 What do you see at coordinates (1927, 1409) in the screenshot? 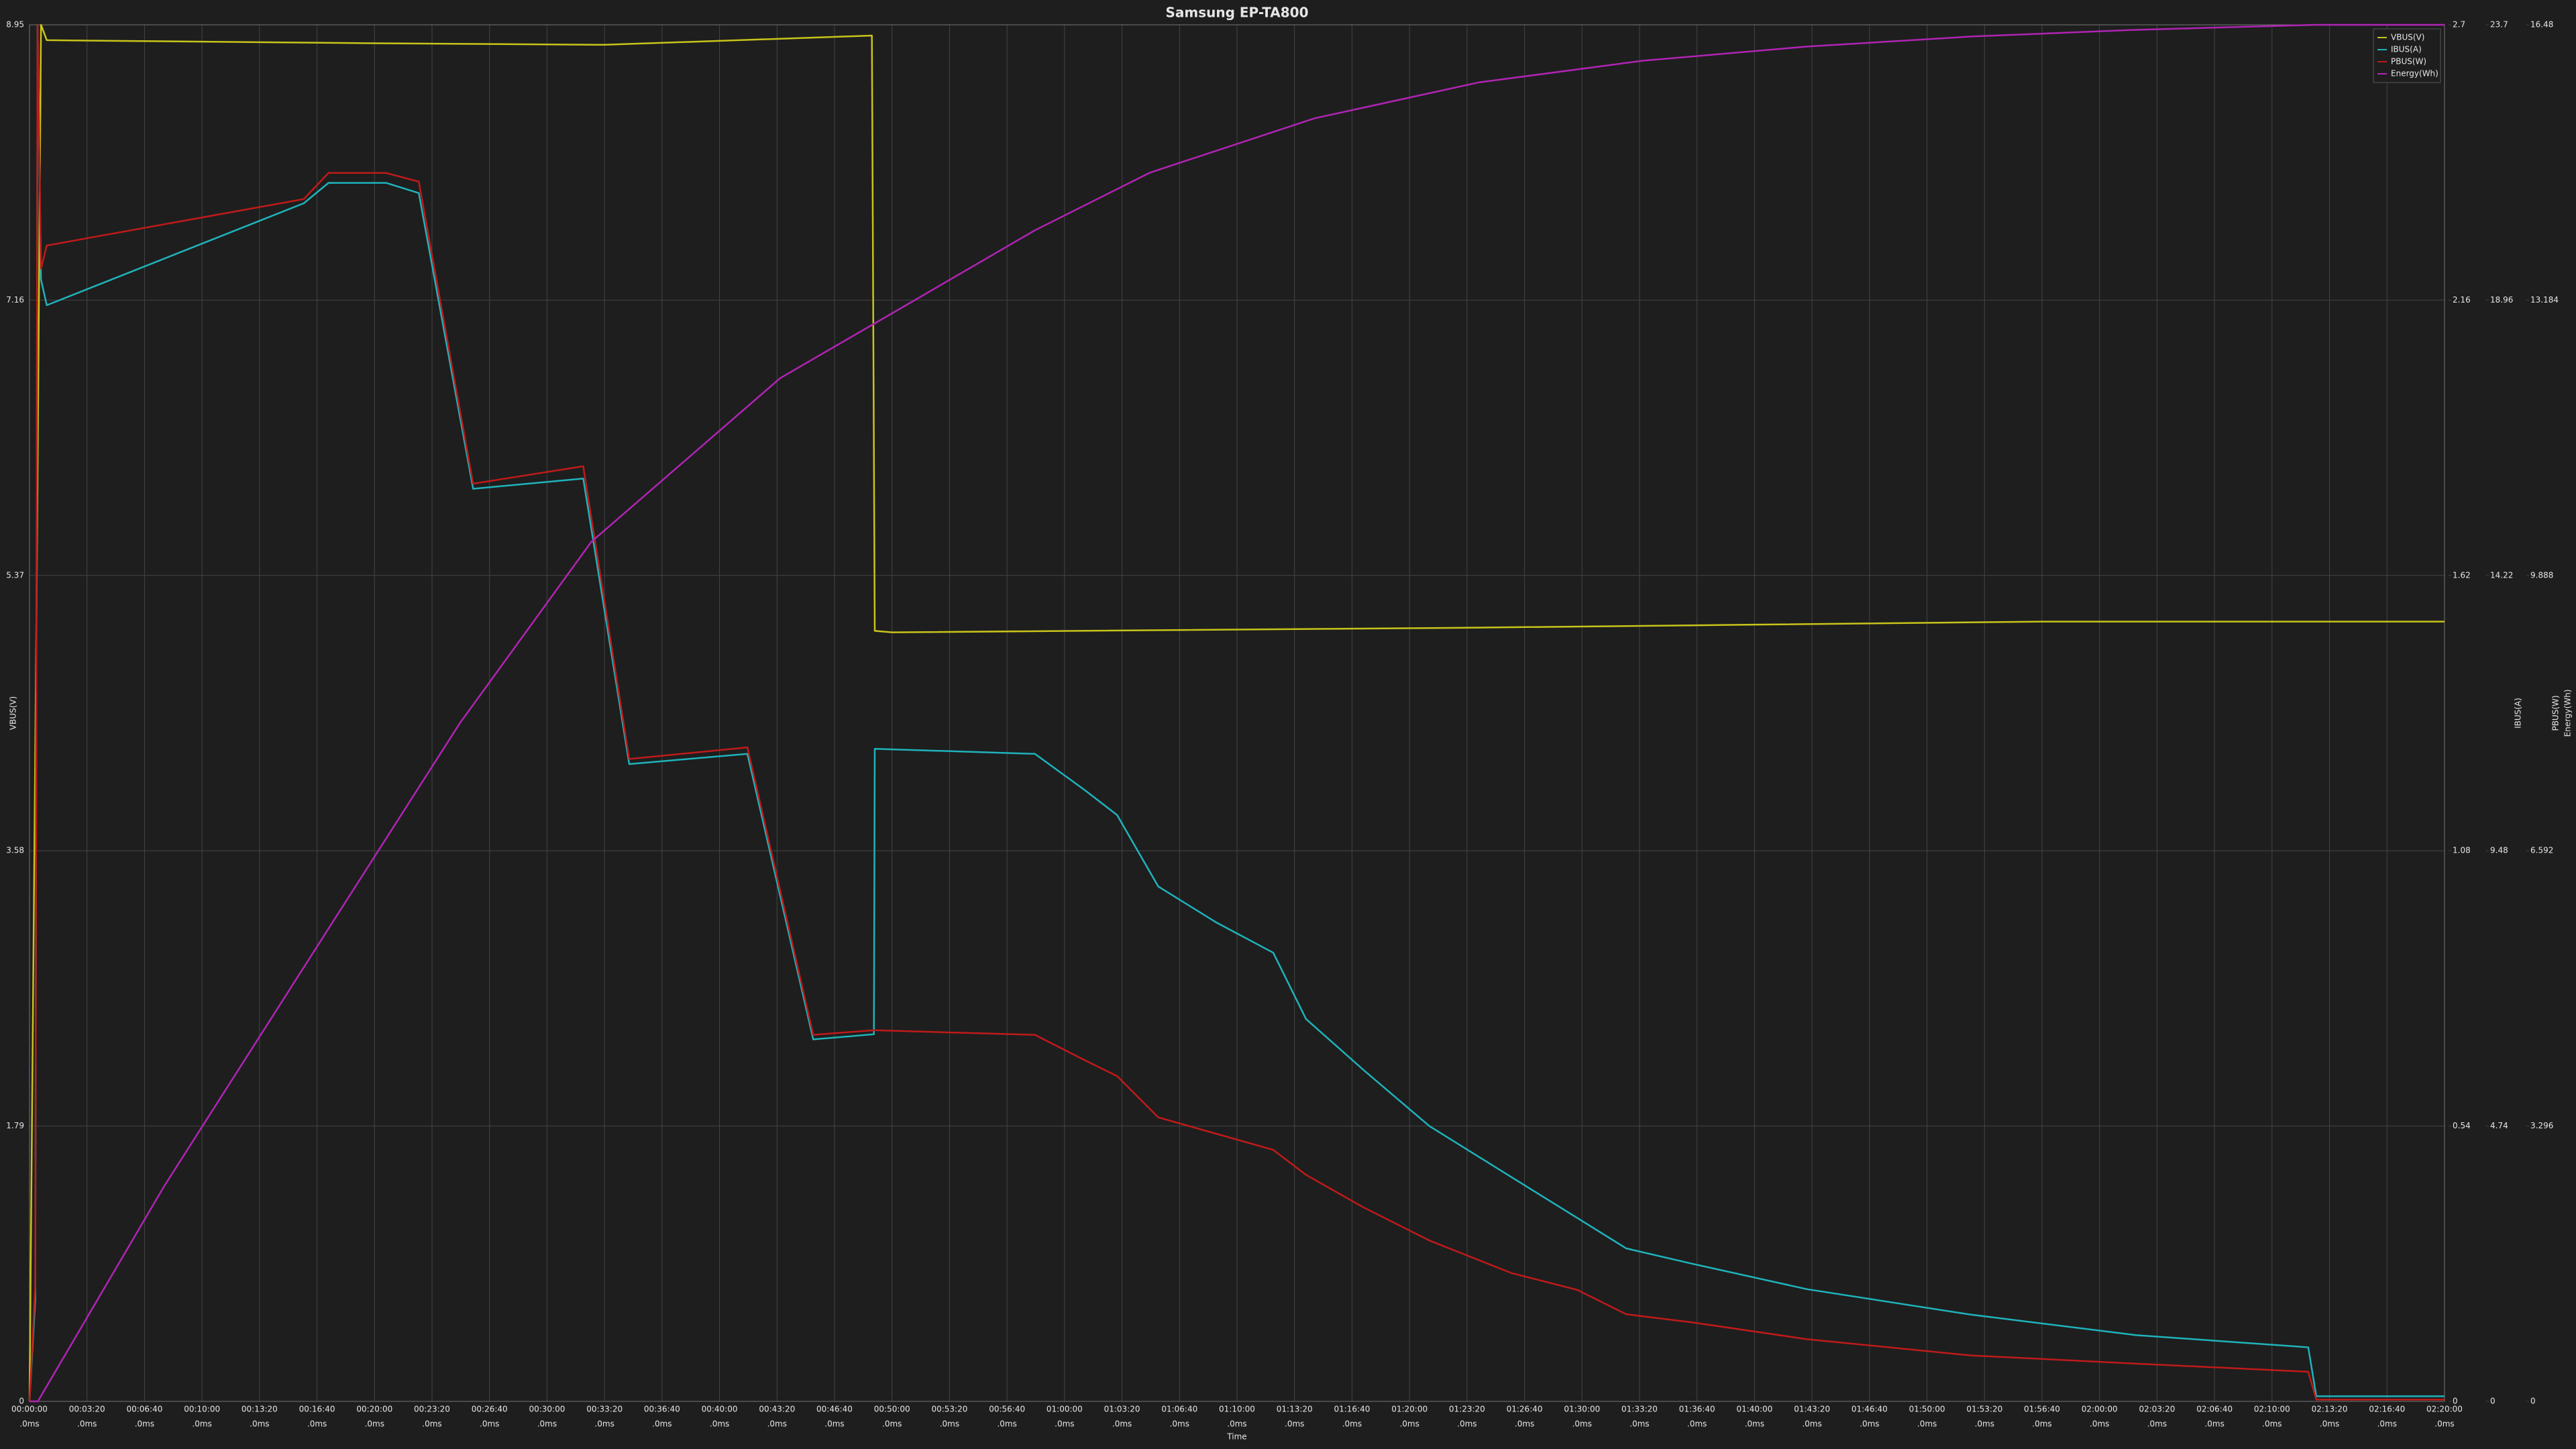
I see `x-tick-label: 01:50:00` at bounding box center [1927, 1409].